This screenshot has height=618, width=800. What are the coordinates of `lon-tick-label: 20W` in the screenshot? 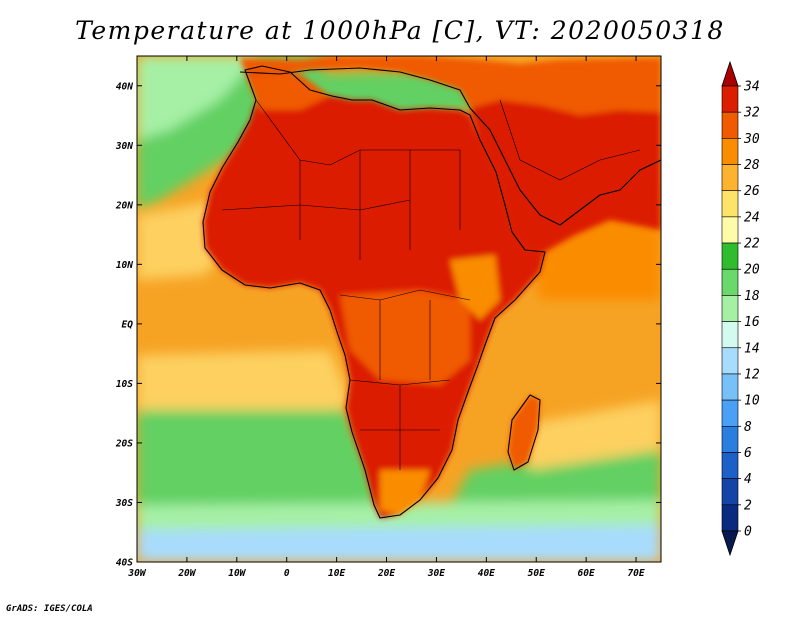 It's located at (186, 573).